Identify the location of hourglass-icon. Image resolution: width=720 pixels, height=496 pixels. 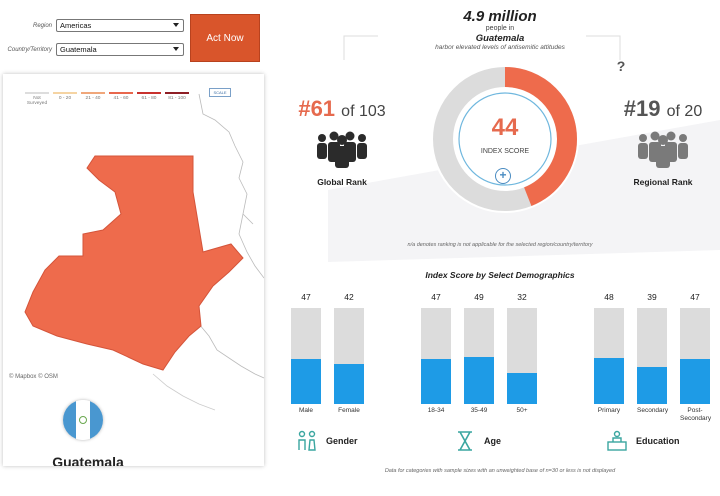
(465, 441).